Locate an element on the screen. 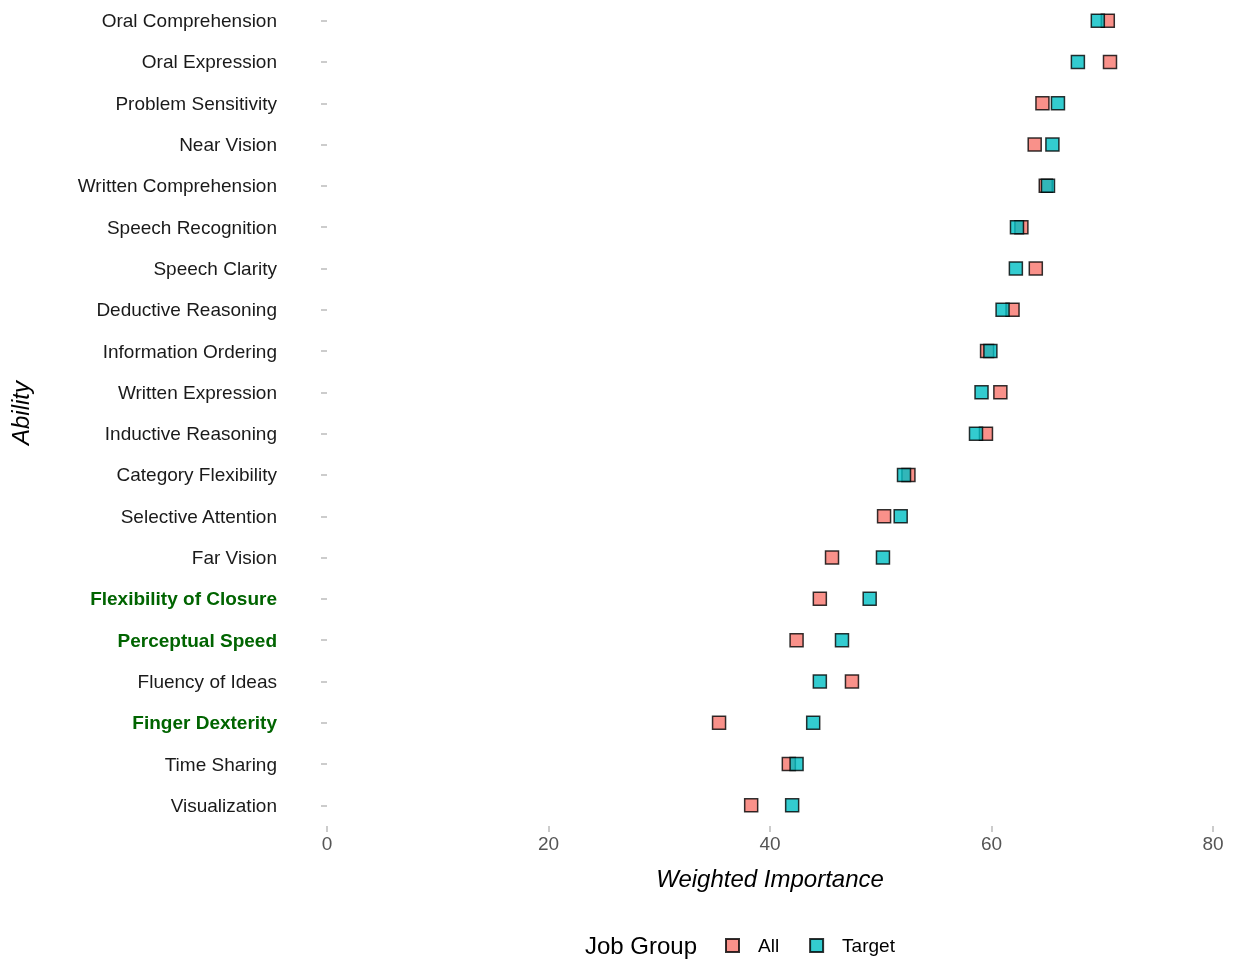 This screenshot has height=966, width=1236. y-tick-label: Written Expression is located at coordinates (197, 392).